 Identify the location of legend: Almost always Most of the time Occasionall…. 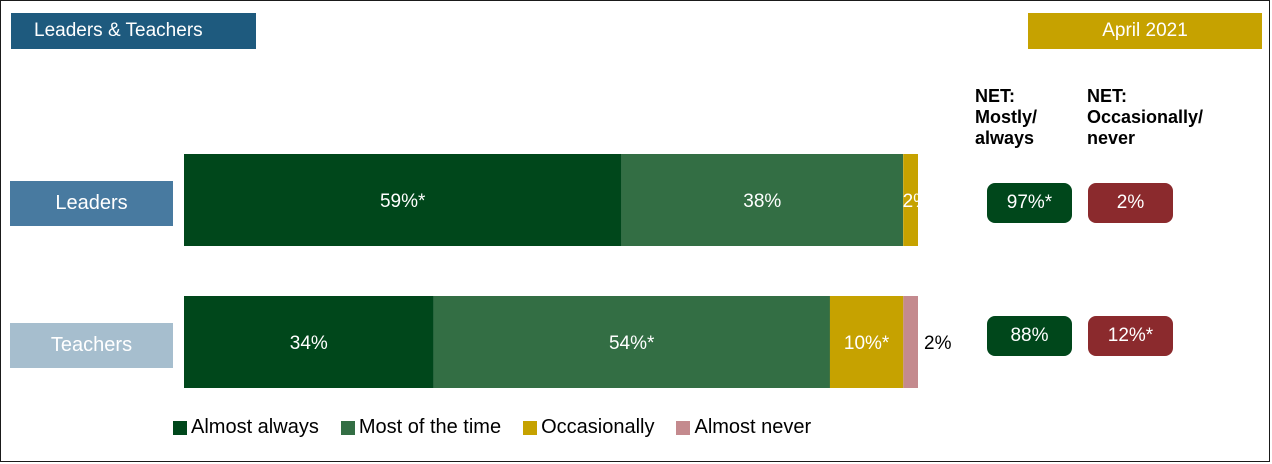
(503, 427).